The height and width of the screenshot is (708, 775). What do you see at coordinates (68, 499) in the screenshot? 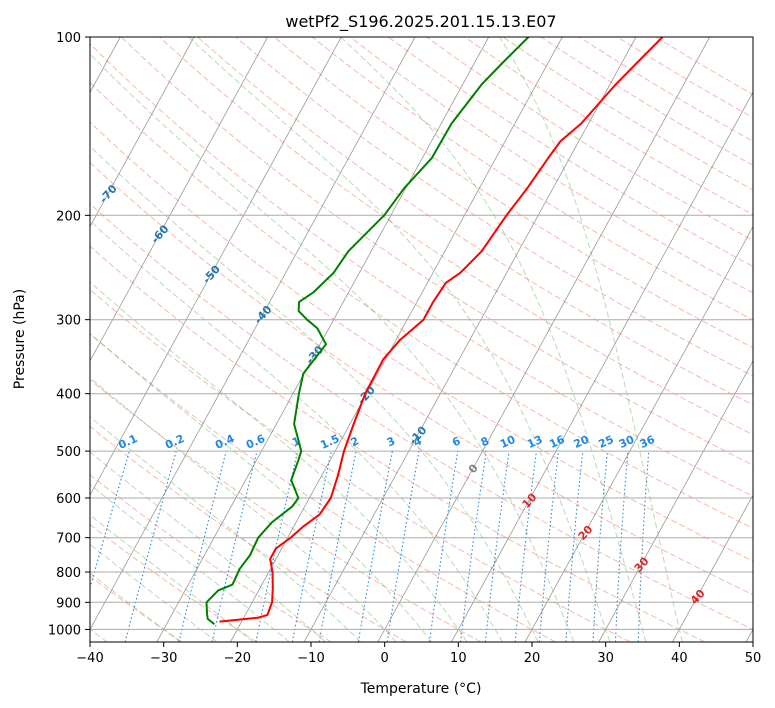
I see `y-tick-label: 600` at bounding box center [68, 499].